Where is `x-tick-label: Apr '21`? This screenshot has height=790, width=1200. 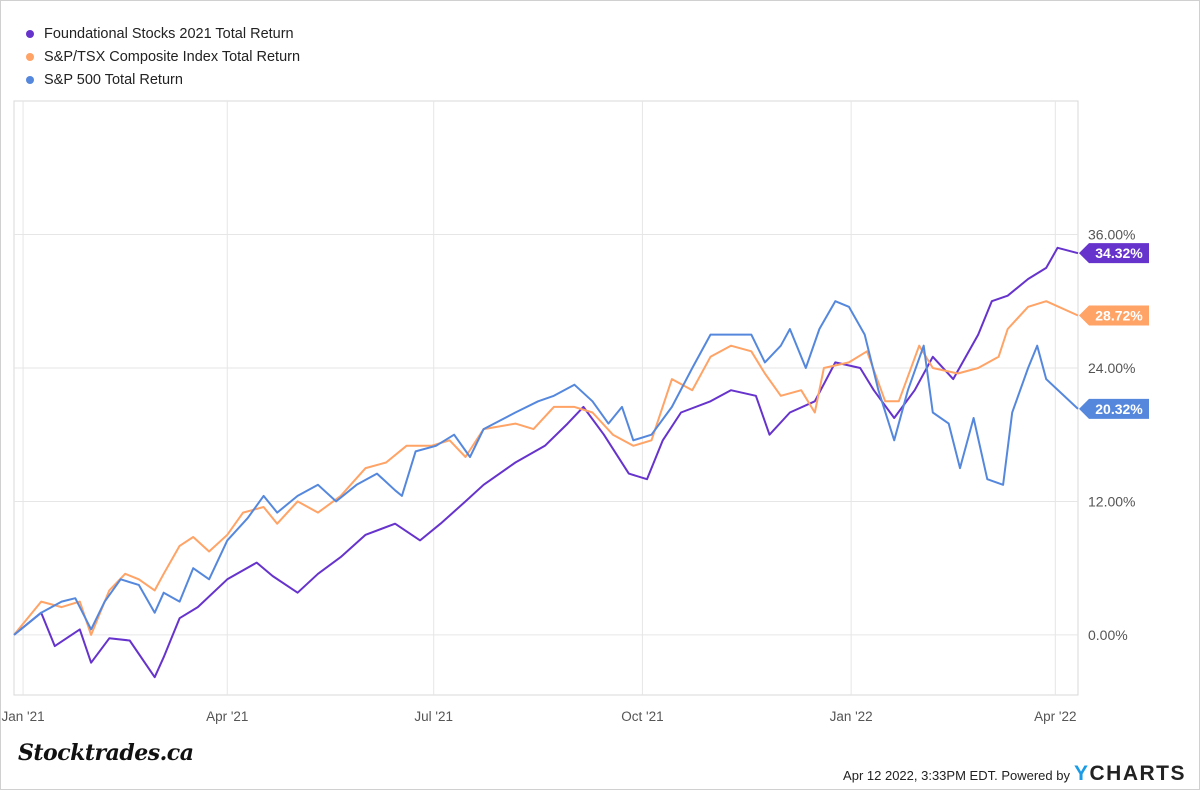
x-tick-label: Apr '21 is located at coordinates (227, 716).